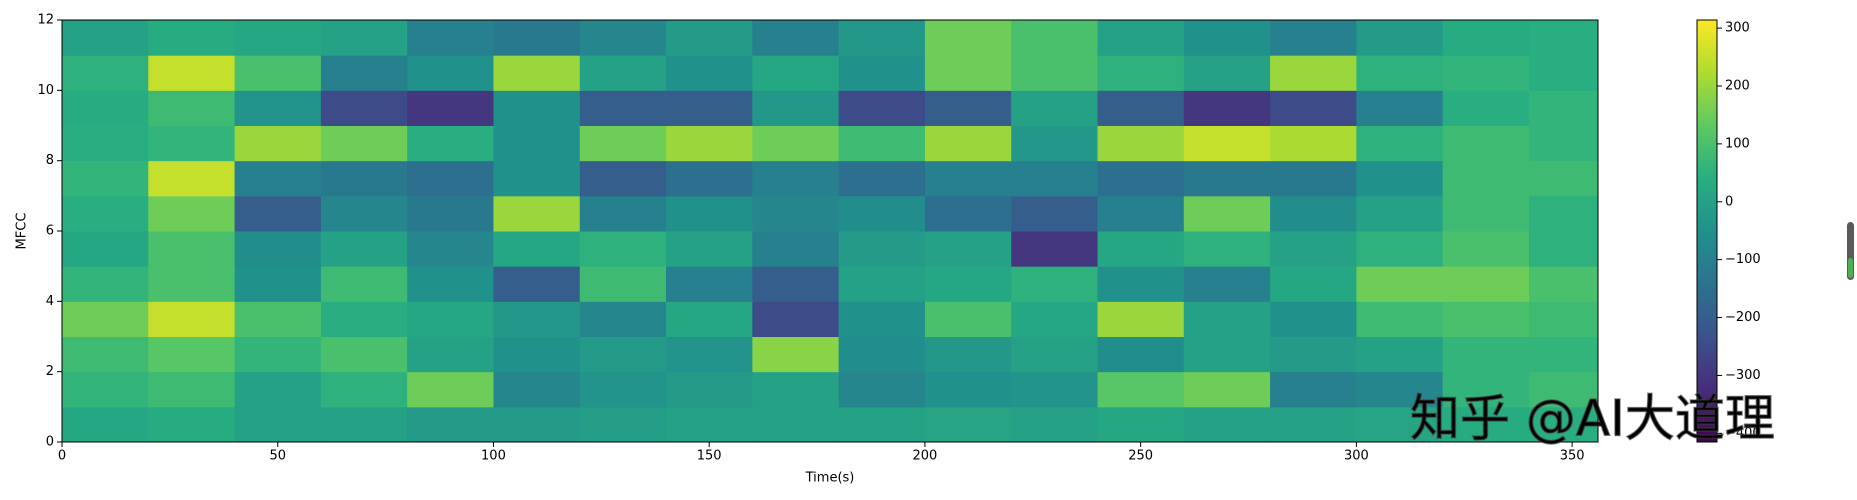  I want to click on x-tick-label: 0, so click(62, 456).